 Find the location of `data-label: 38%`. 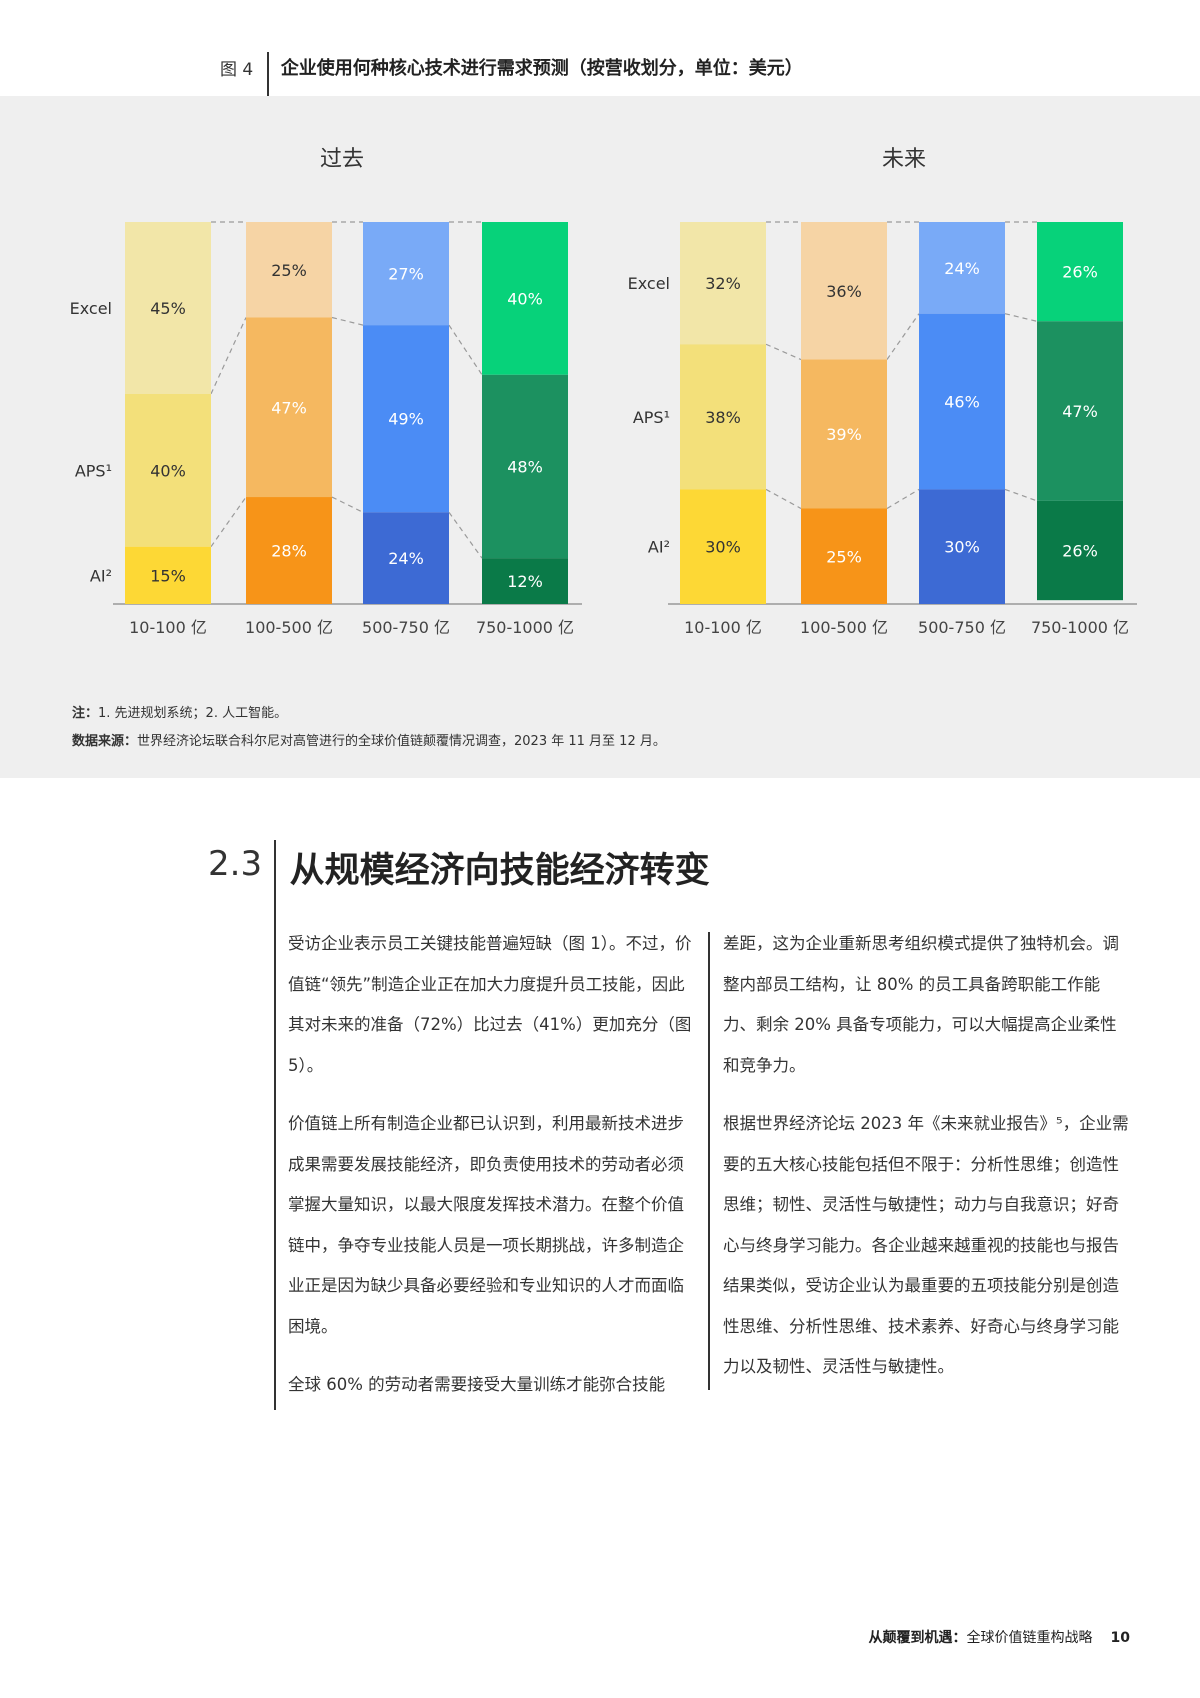

data-label: 38% is located at coordinates (723, 417).